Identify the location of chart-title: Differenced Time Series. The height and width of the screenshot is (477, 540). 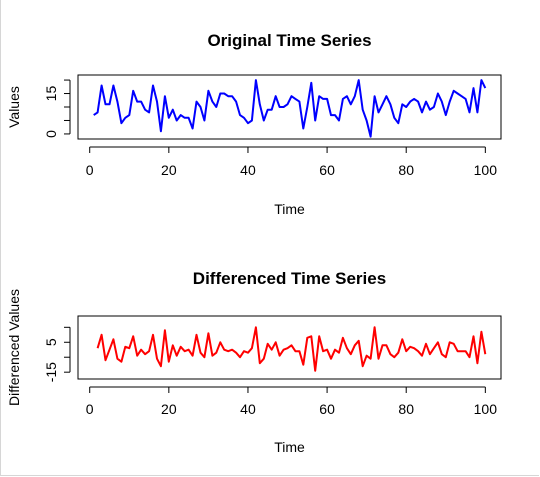
(289, 278).